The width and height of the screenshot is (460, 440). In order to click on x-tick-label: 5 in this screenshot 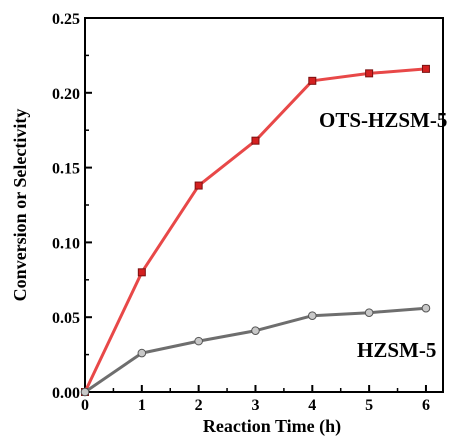, I will do `click(369, 405)`.